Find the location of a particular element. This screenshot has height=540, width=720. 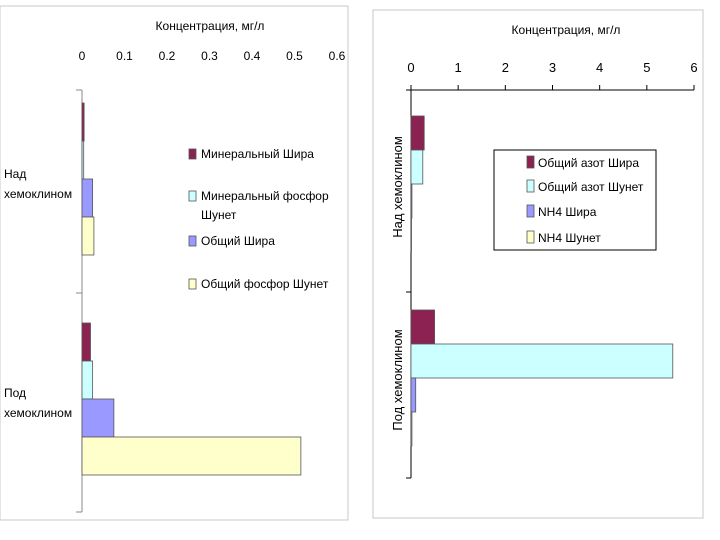

category-label: Над хемоклином is located at coordinates (397, 187).